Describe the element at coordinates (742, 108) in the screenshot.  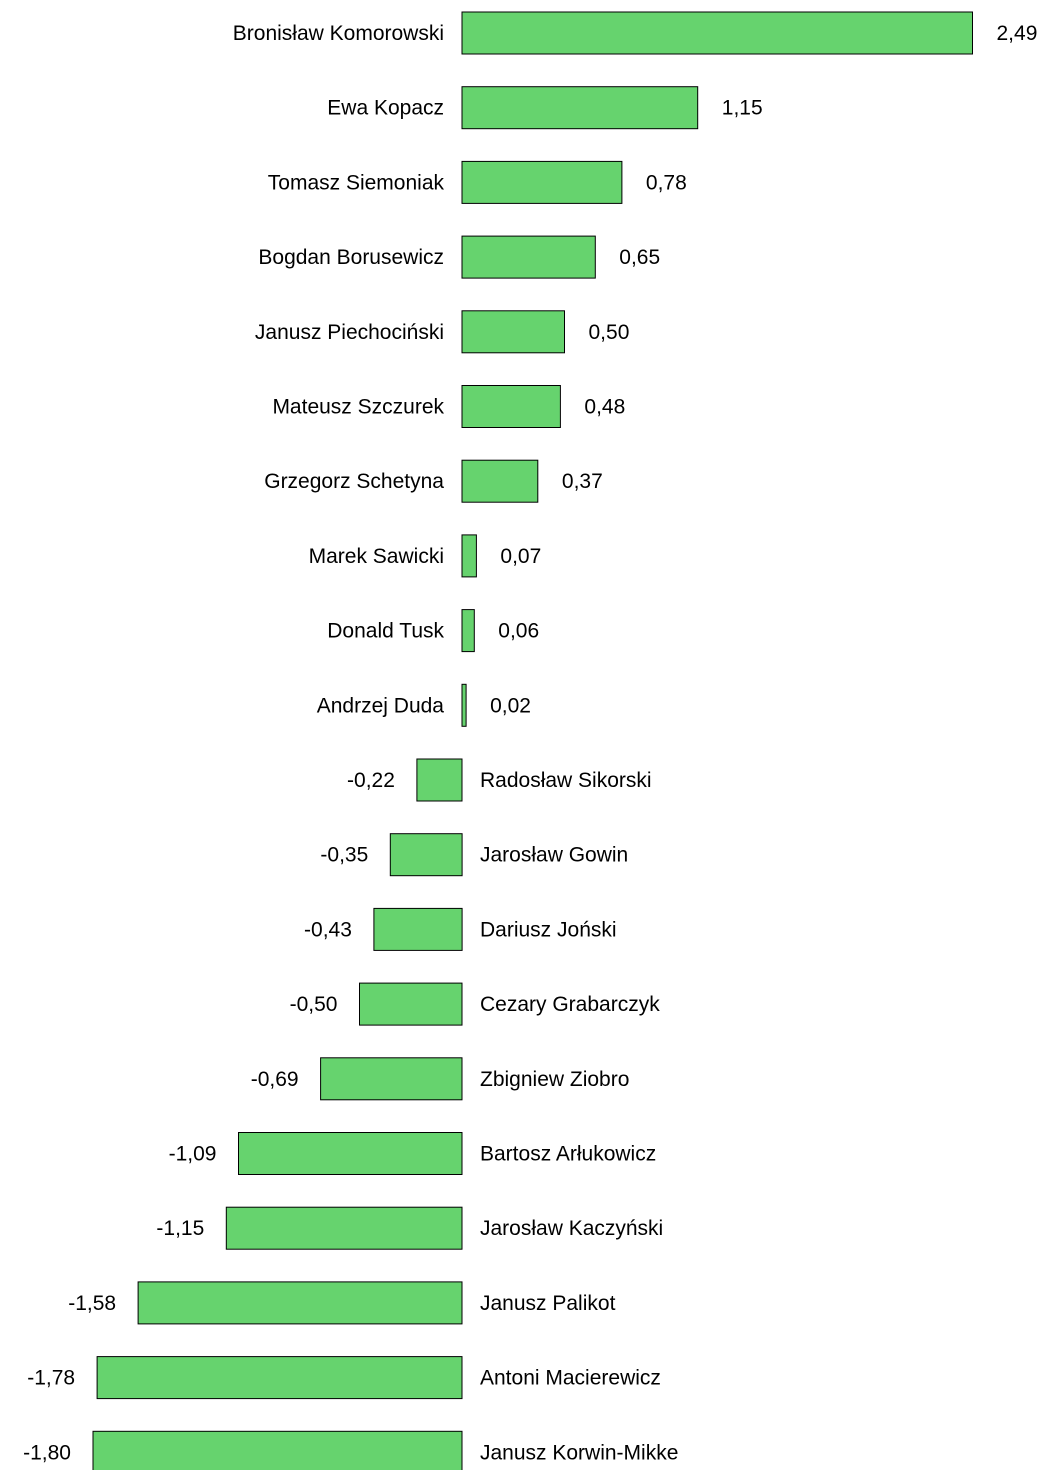
I see `value-label: 1,15` at that location.